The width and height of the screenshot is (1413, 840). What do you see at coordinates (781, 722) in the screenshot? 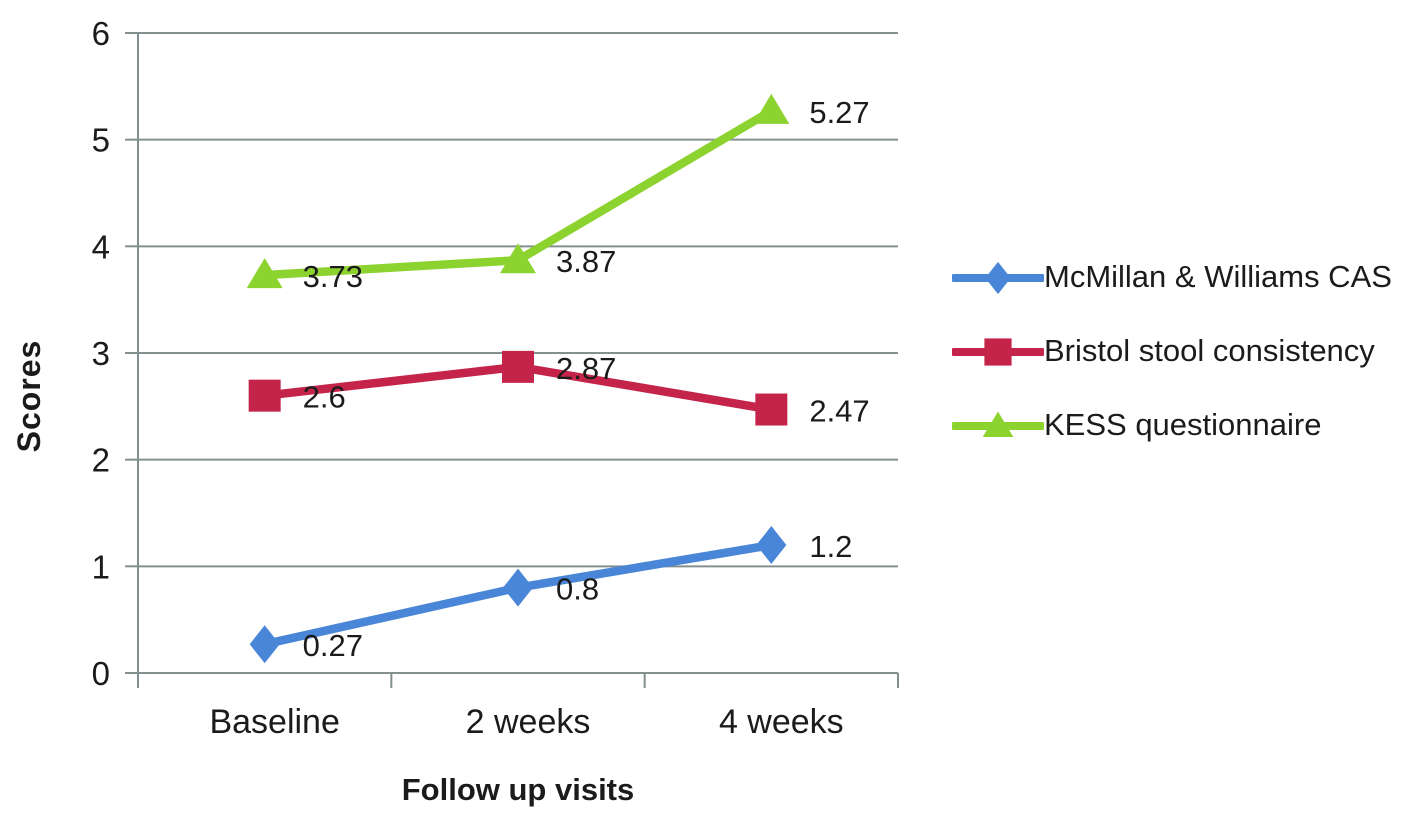
I see `x-category-label: 4 weeks` at bounding box center [781, 722].